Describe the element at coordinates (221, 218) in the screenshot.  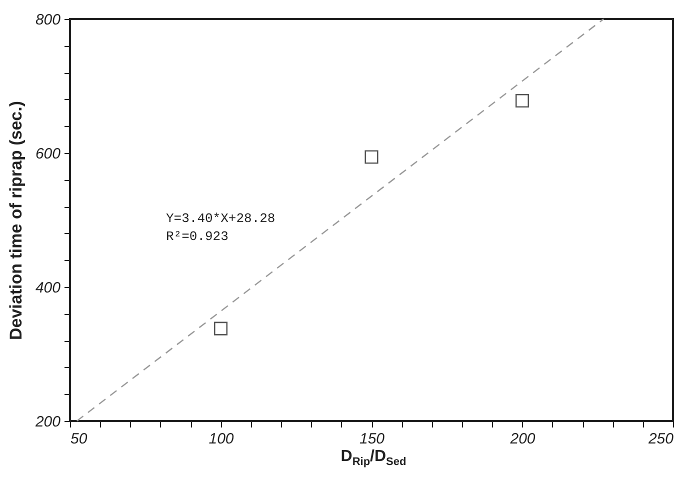
I see `annotation: Y=3.40*X+28.28` at that location.